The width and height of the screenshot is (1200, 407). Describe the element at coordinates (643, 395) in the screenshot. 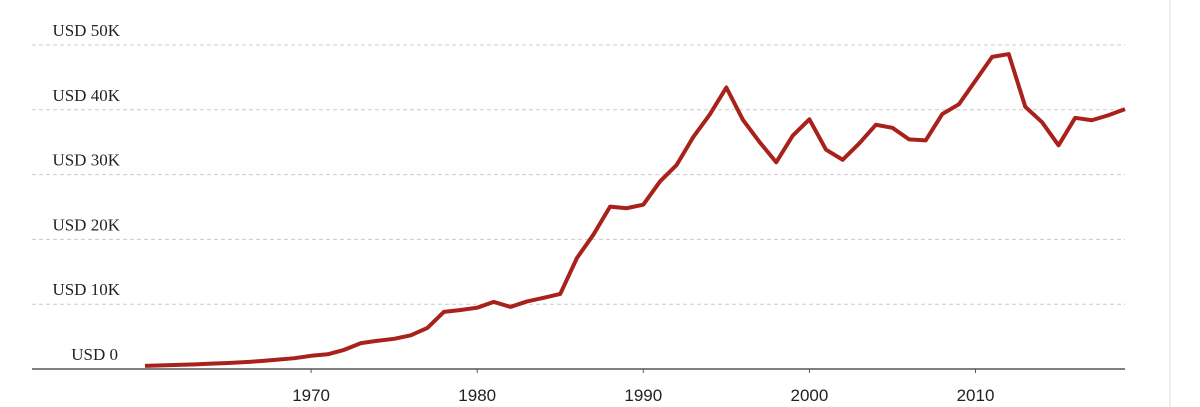

I see `x-tick-label: 1990` at that location.